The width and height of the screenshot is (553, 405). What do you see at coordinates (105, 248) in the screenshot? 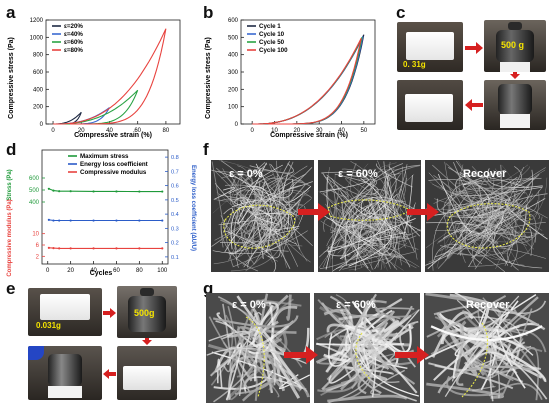
I see `chart-d-modulus-line` at bounding box center [105, 248].